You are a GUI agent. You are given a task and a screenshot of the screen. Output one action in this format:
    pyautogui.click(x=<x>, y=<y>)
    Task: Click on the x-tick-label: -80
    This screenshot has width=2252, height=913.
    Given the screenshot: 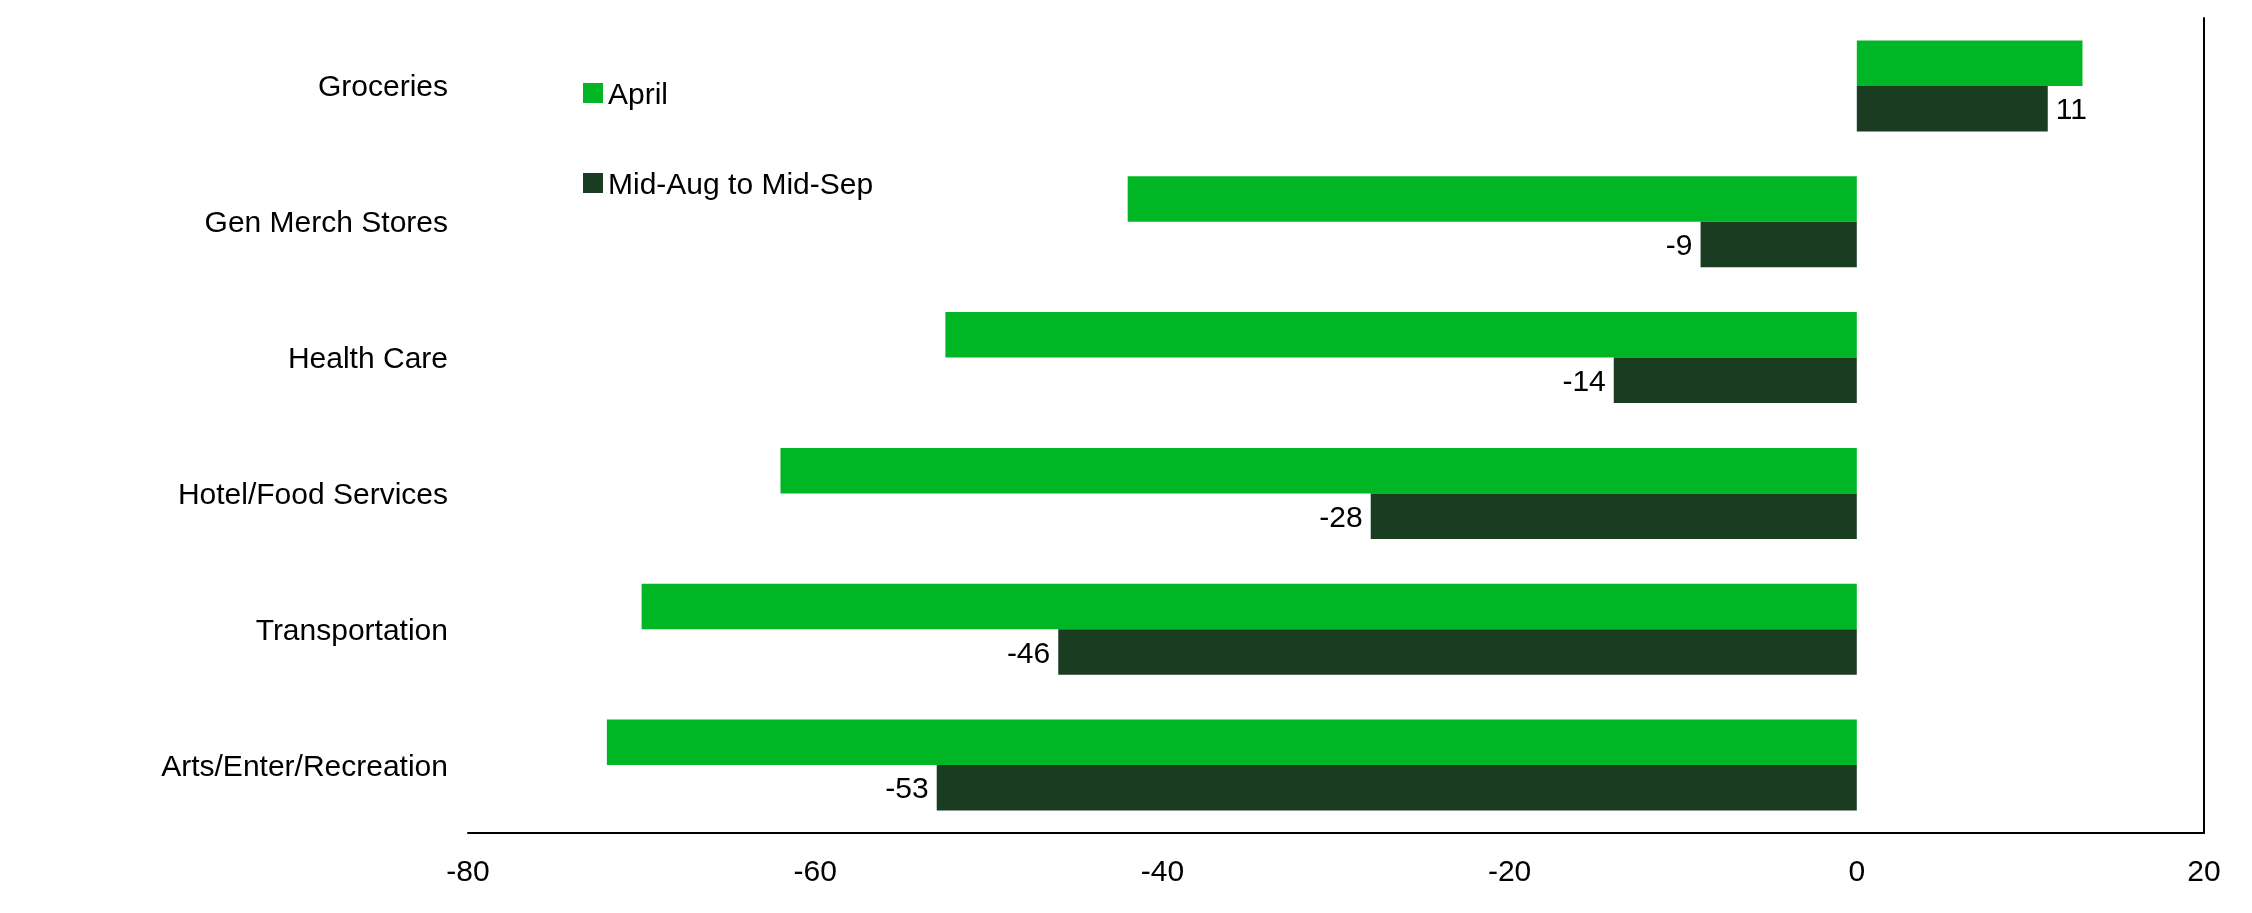 What is the action you would take?
    pyautogui.click(x=468, y=870)
    